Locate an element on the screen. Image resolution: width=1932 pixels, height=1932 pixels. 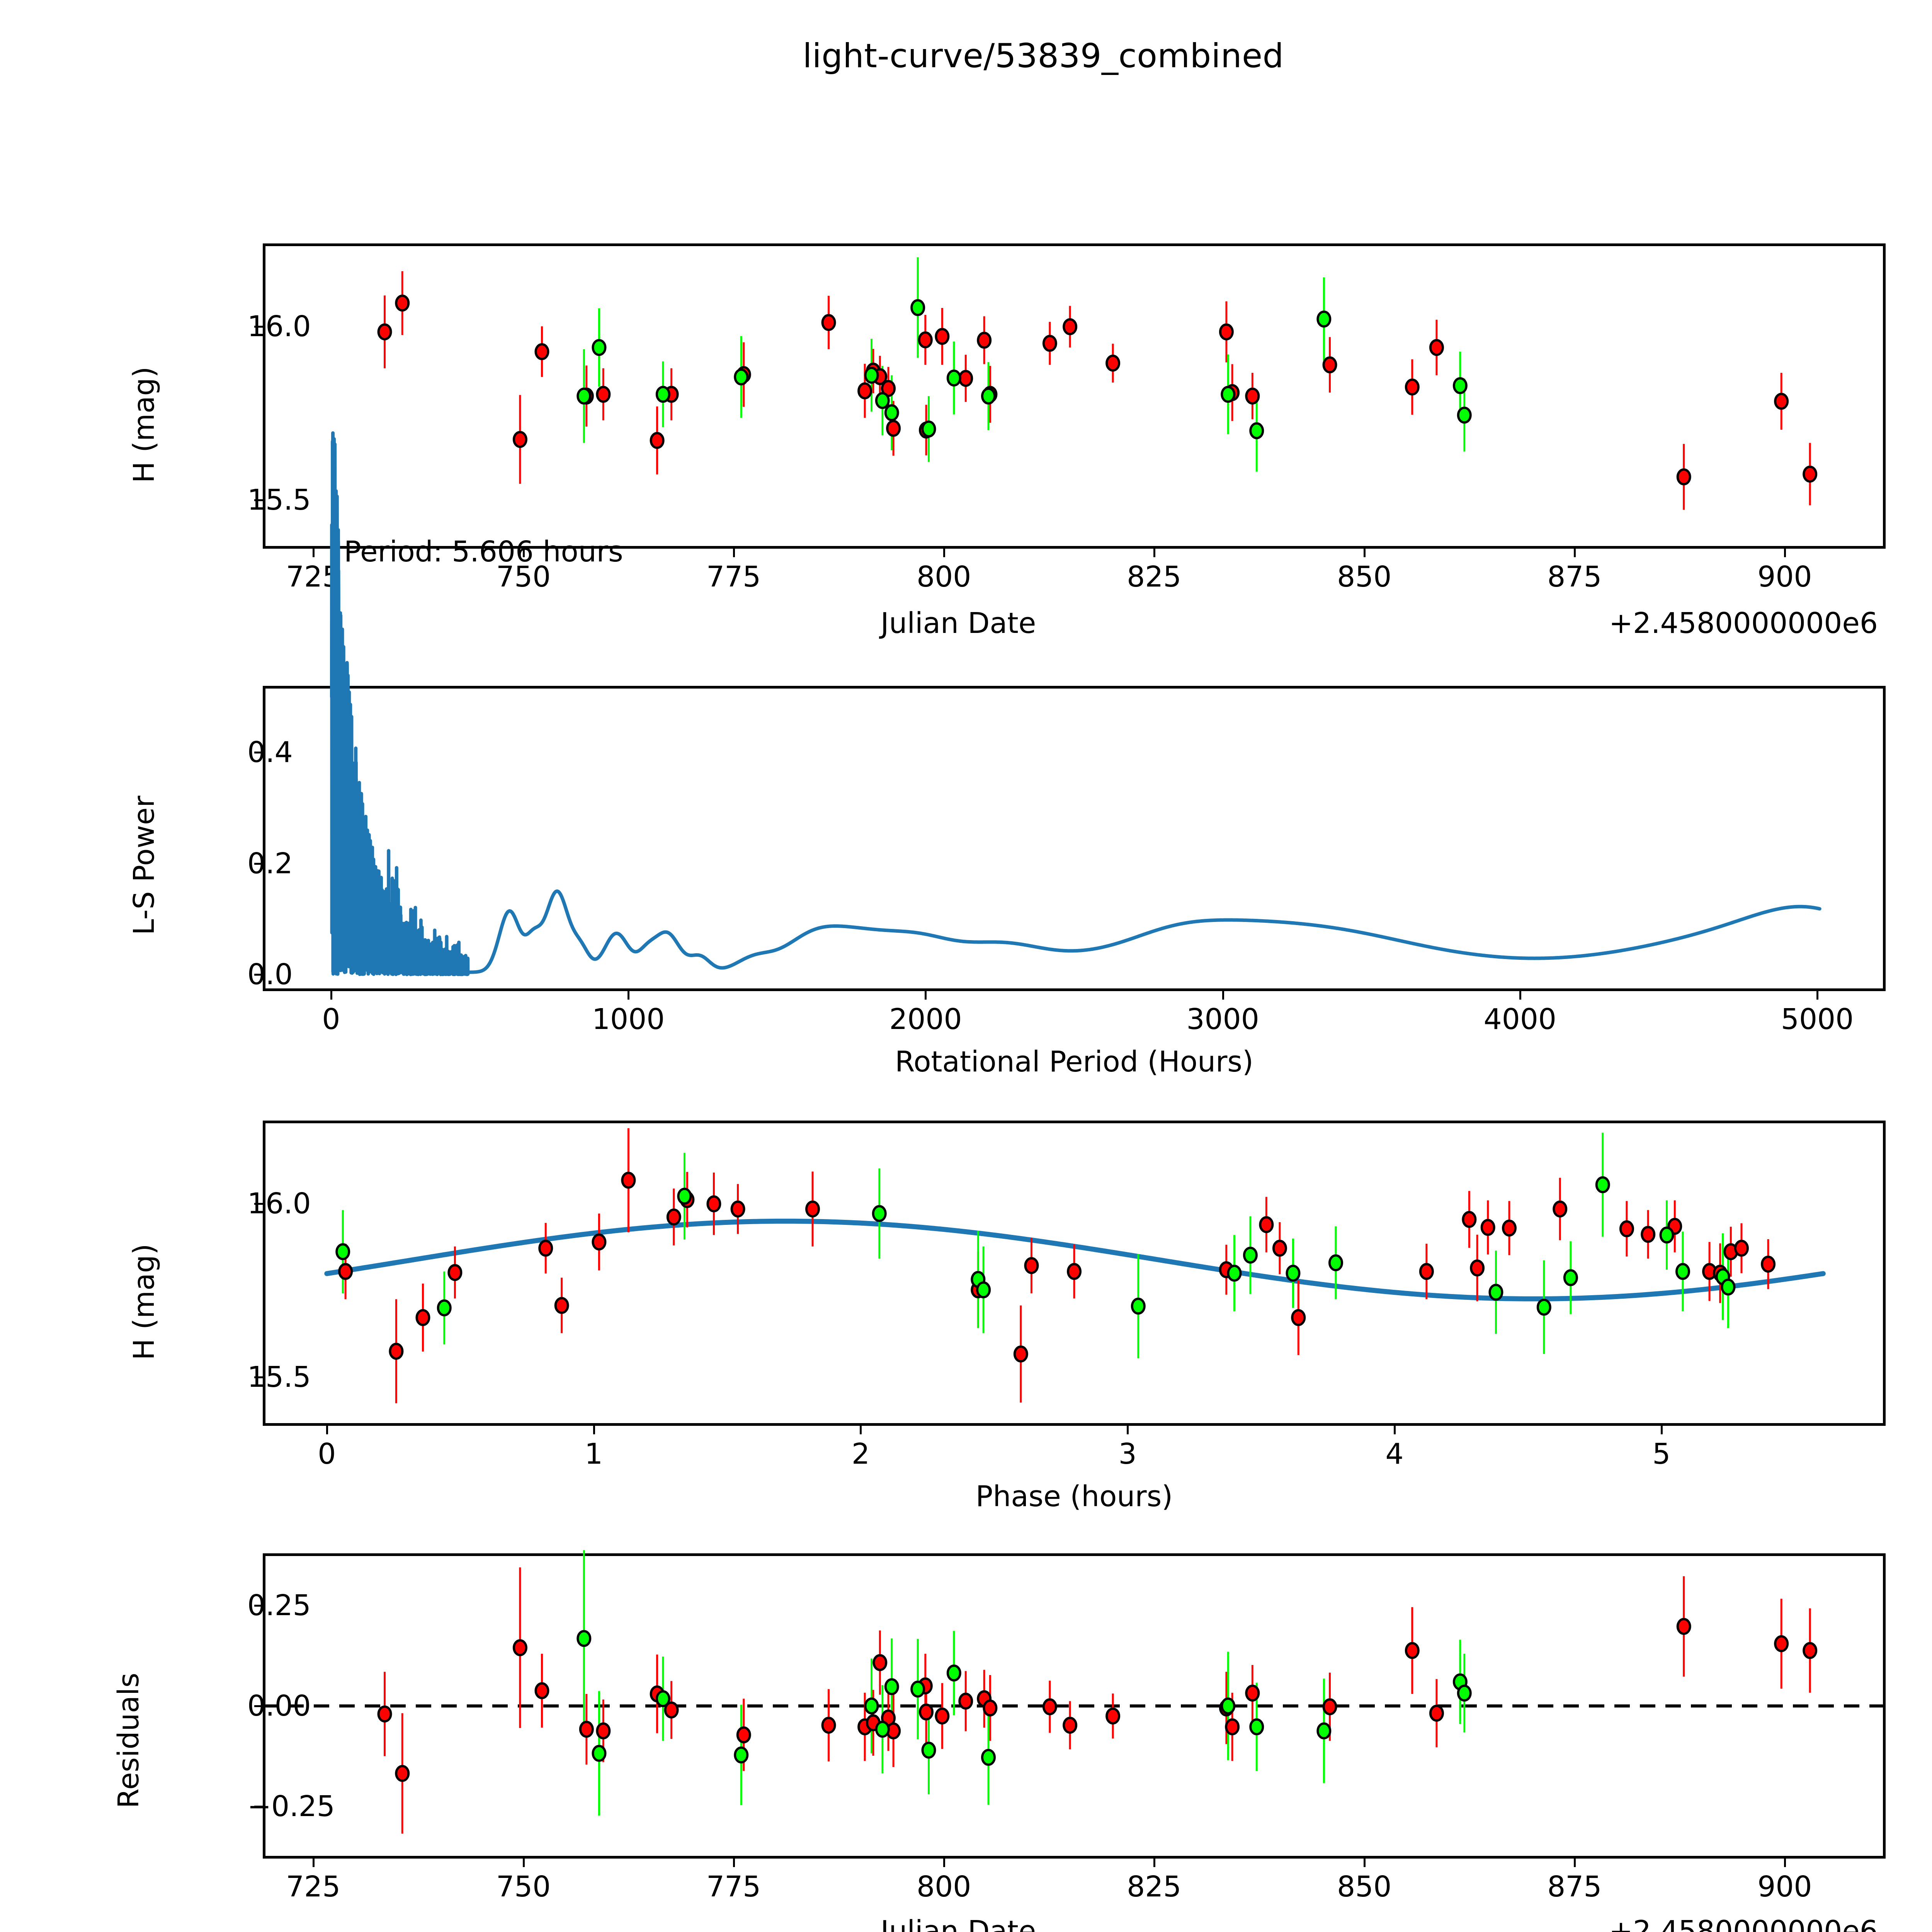
light-curve-x-axis-label: Julian Date is located at coordinates (958, 624).